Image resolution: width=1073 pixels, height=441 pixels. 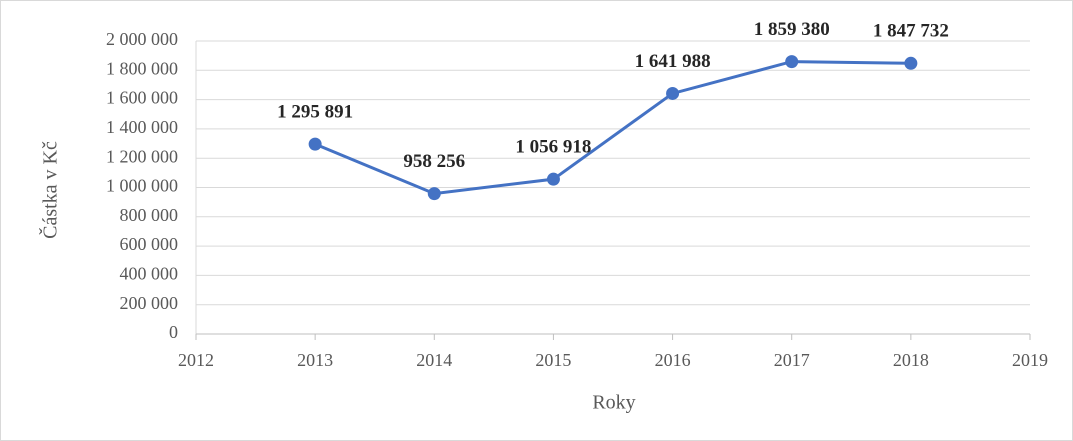 What do you see at coordinates (149, 303) in the screenshot?
I see `y-tick-label: 200 000` at bounding box center [149, 303].